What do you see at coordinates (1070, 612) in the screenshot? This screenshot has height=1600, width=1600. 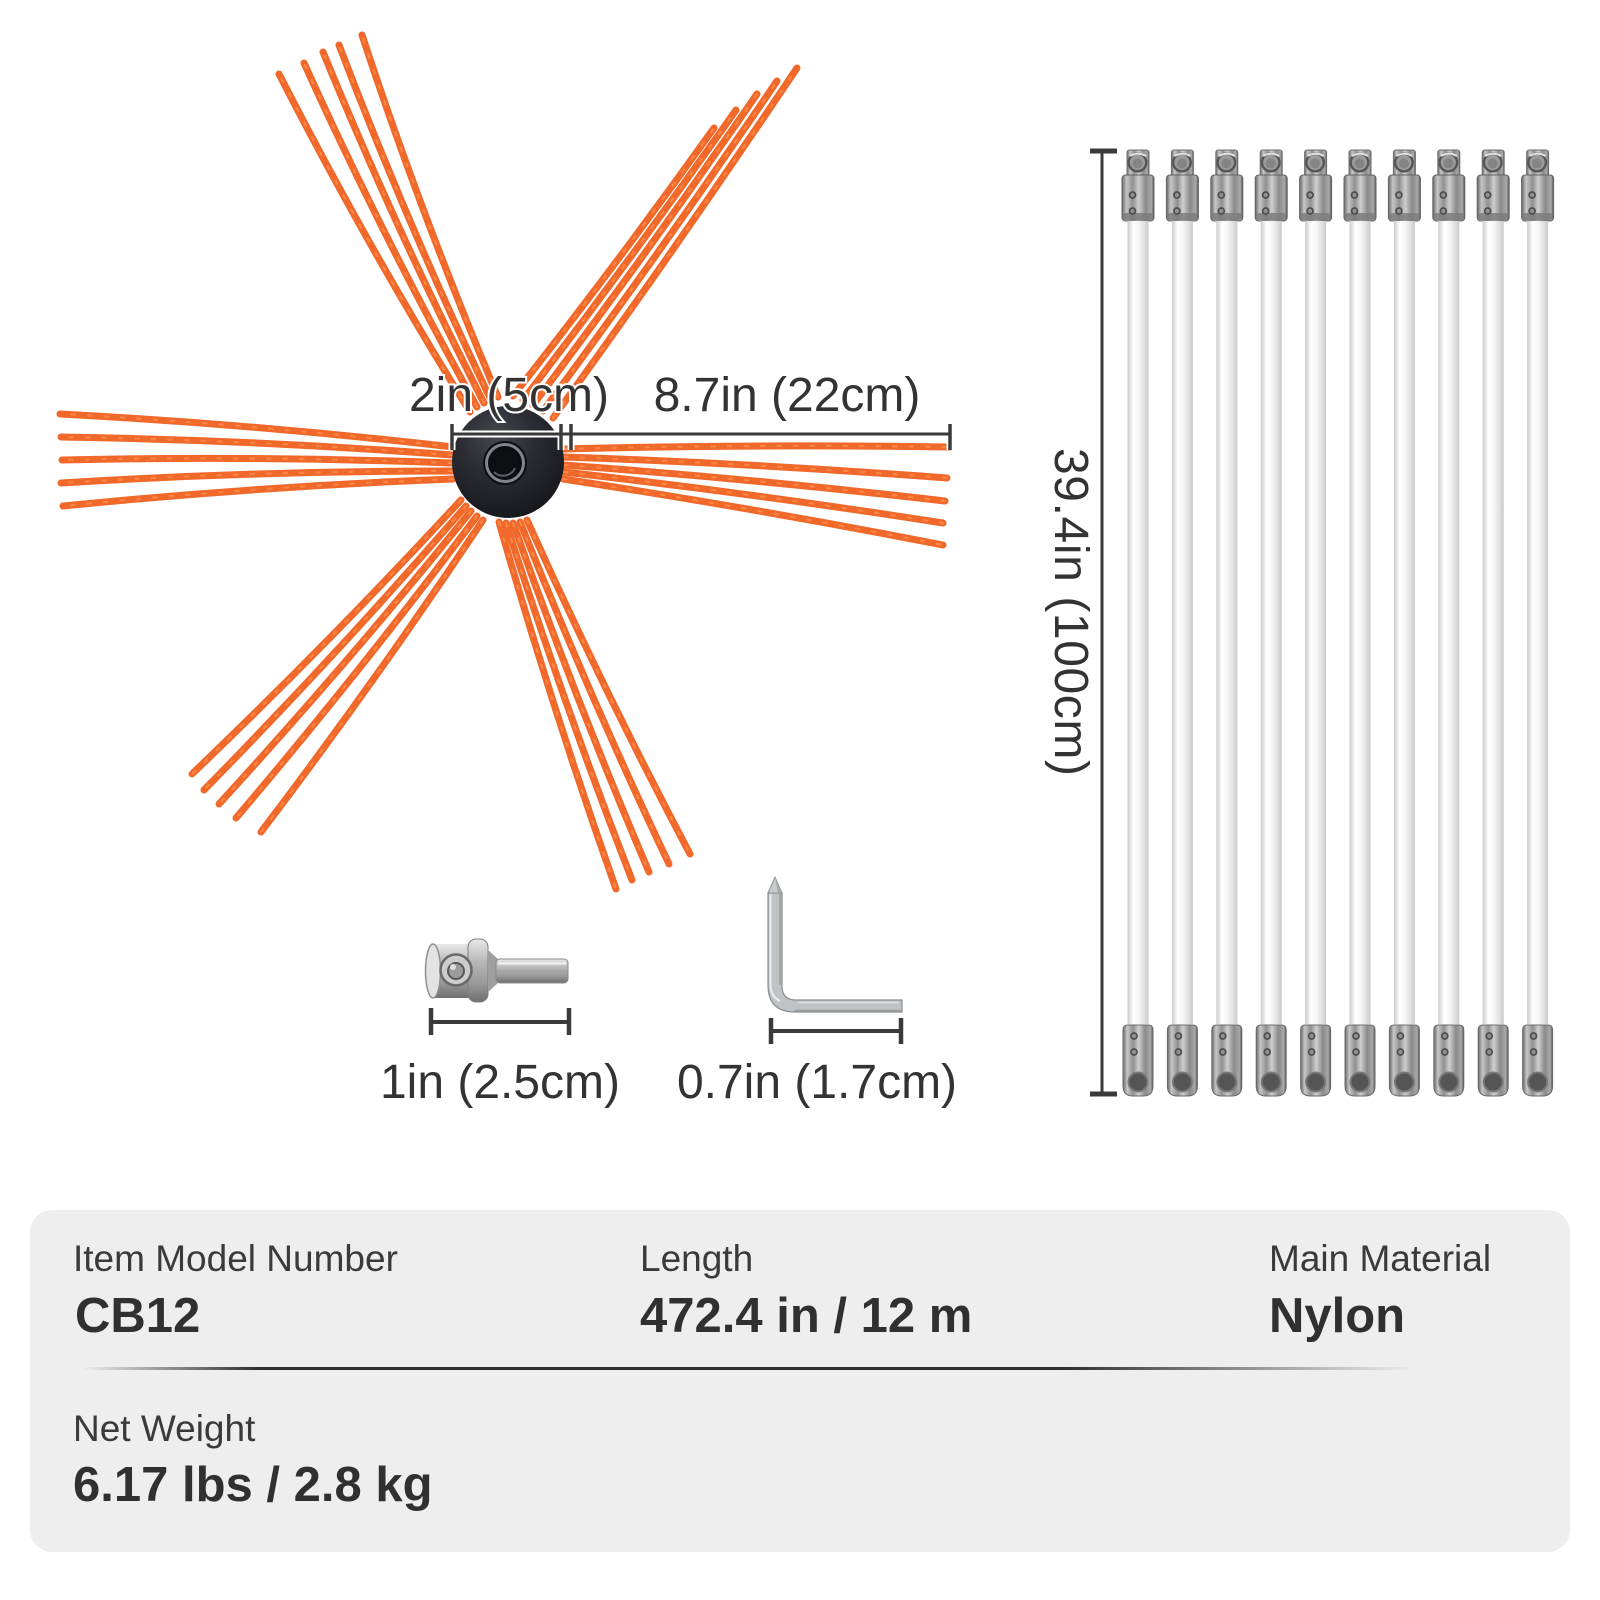 I see `svg-text: 39.4in (100cm)` at bounding box center [1070, 612].